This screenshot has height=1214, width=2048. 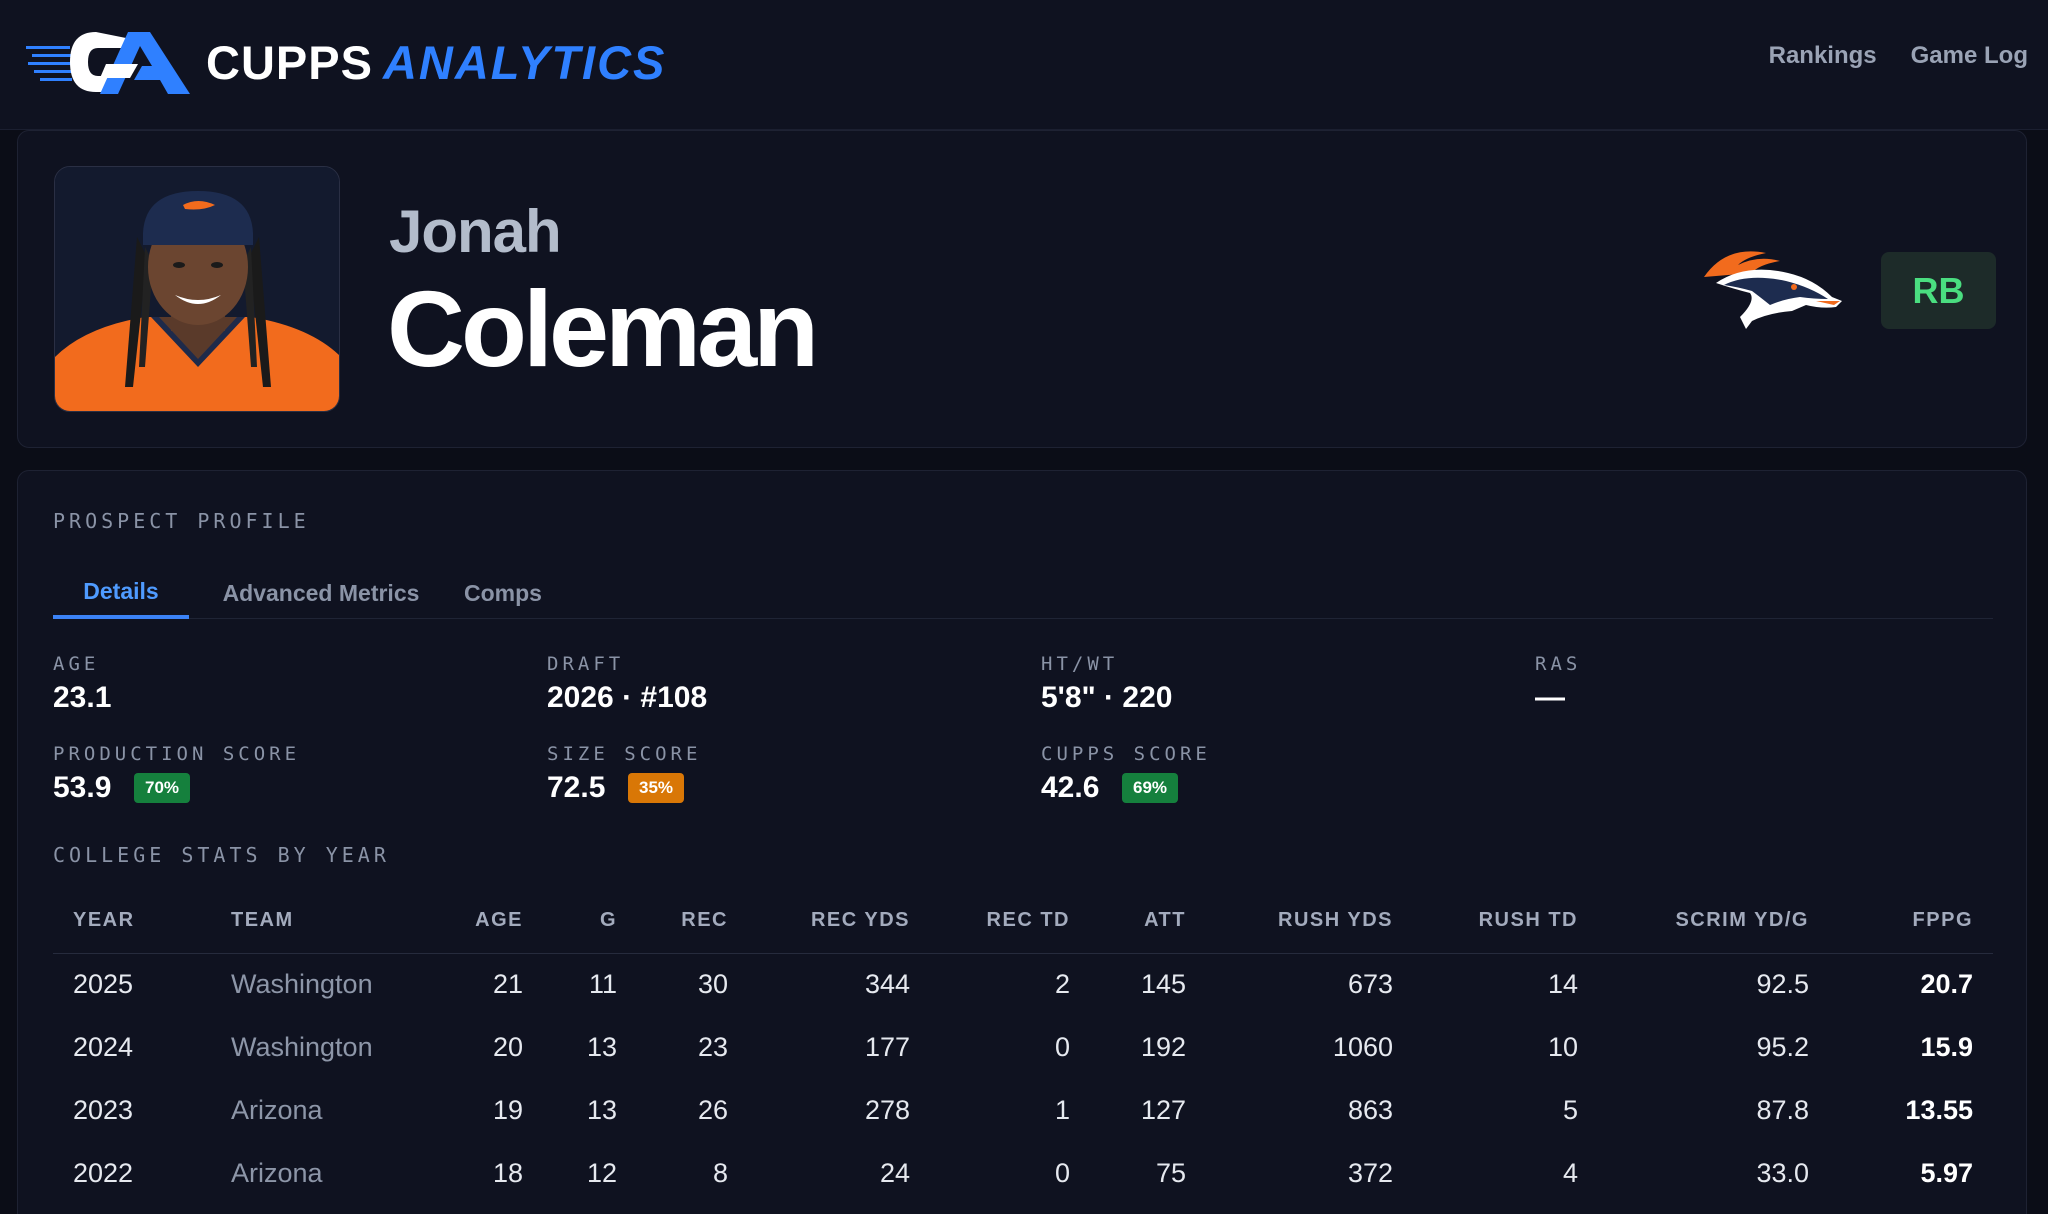 What do you see at coordinates (475, 231) in the screenshot?
I see `player-first-name: Jonah` at bounding box center [475, 231].